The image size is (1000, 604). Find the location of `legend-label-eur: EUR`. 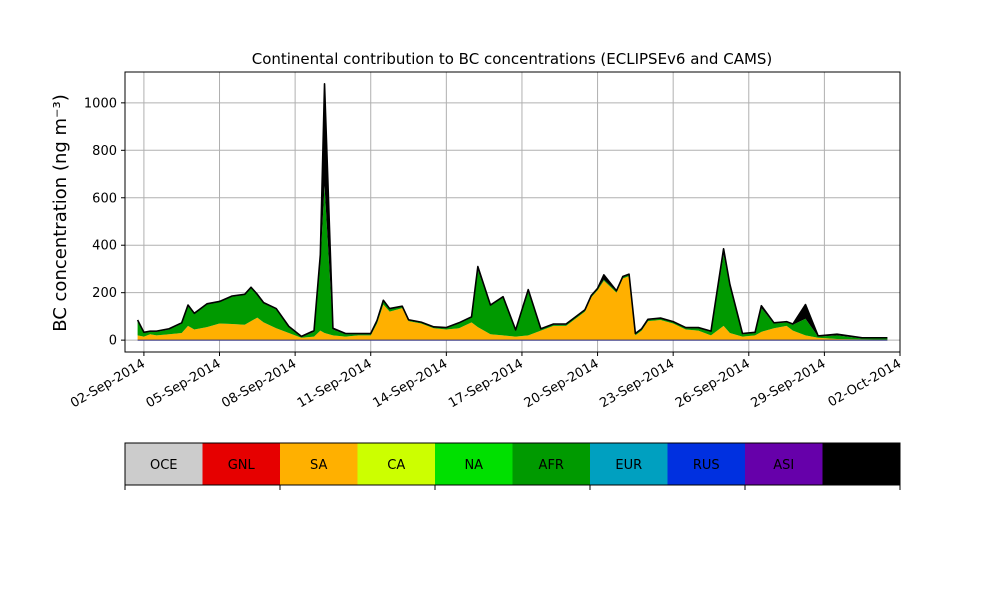

legend-label-eur: EUR is located at coordinates (628, 465).